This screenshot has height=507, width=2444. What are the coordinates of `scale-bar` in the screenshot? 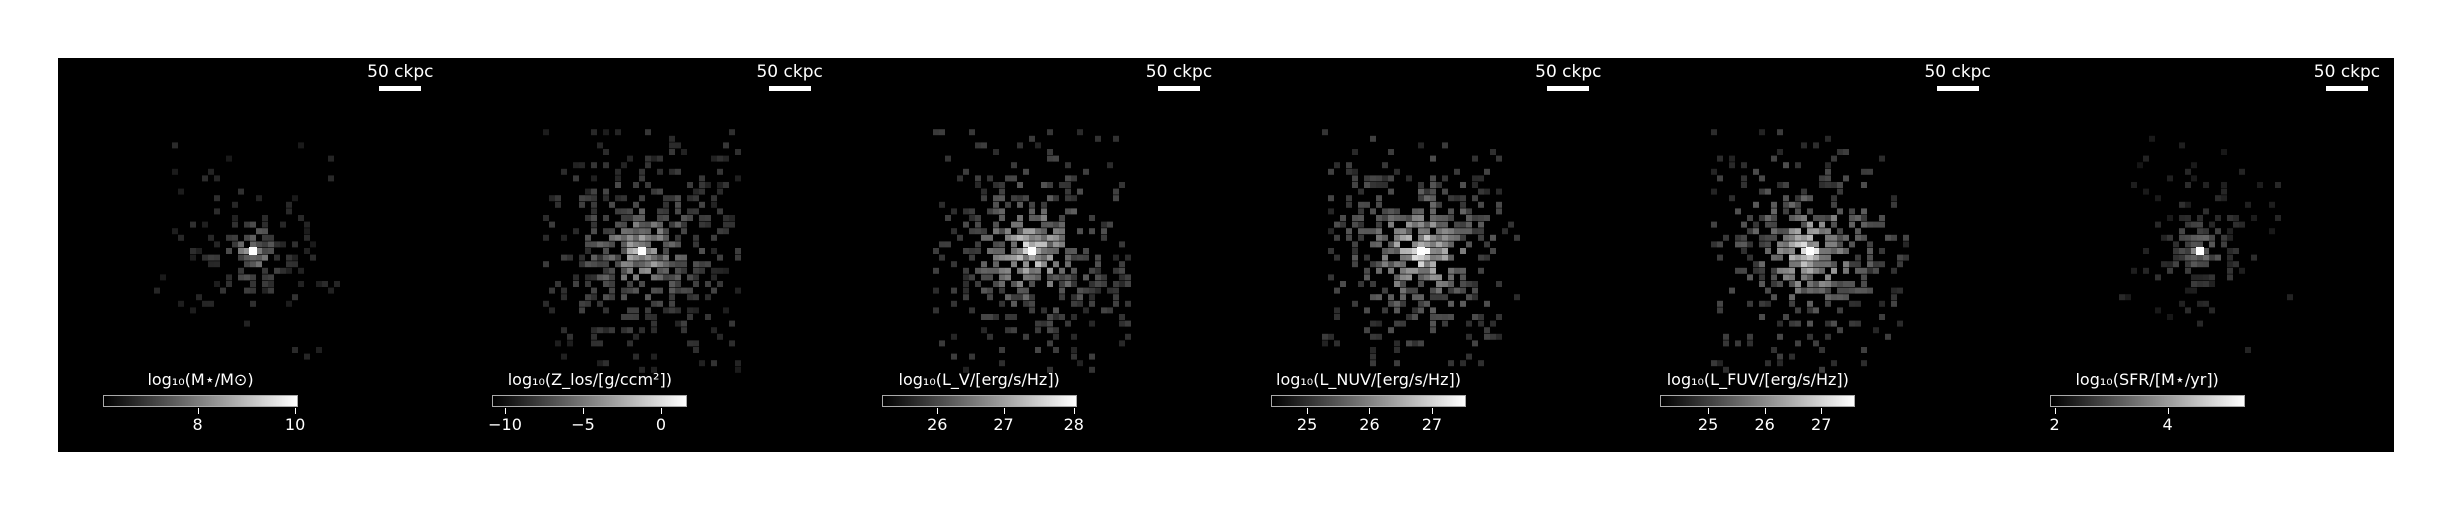 It's located at (1568, 88).